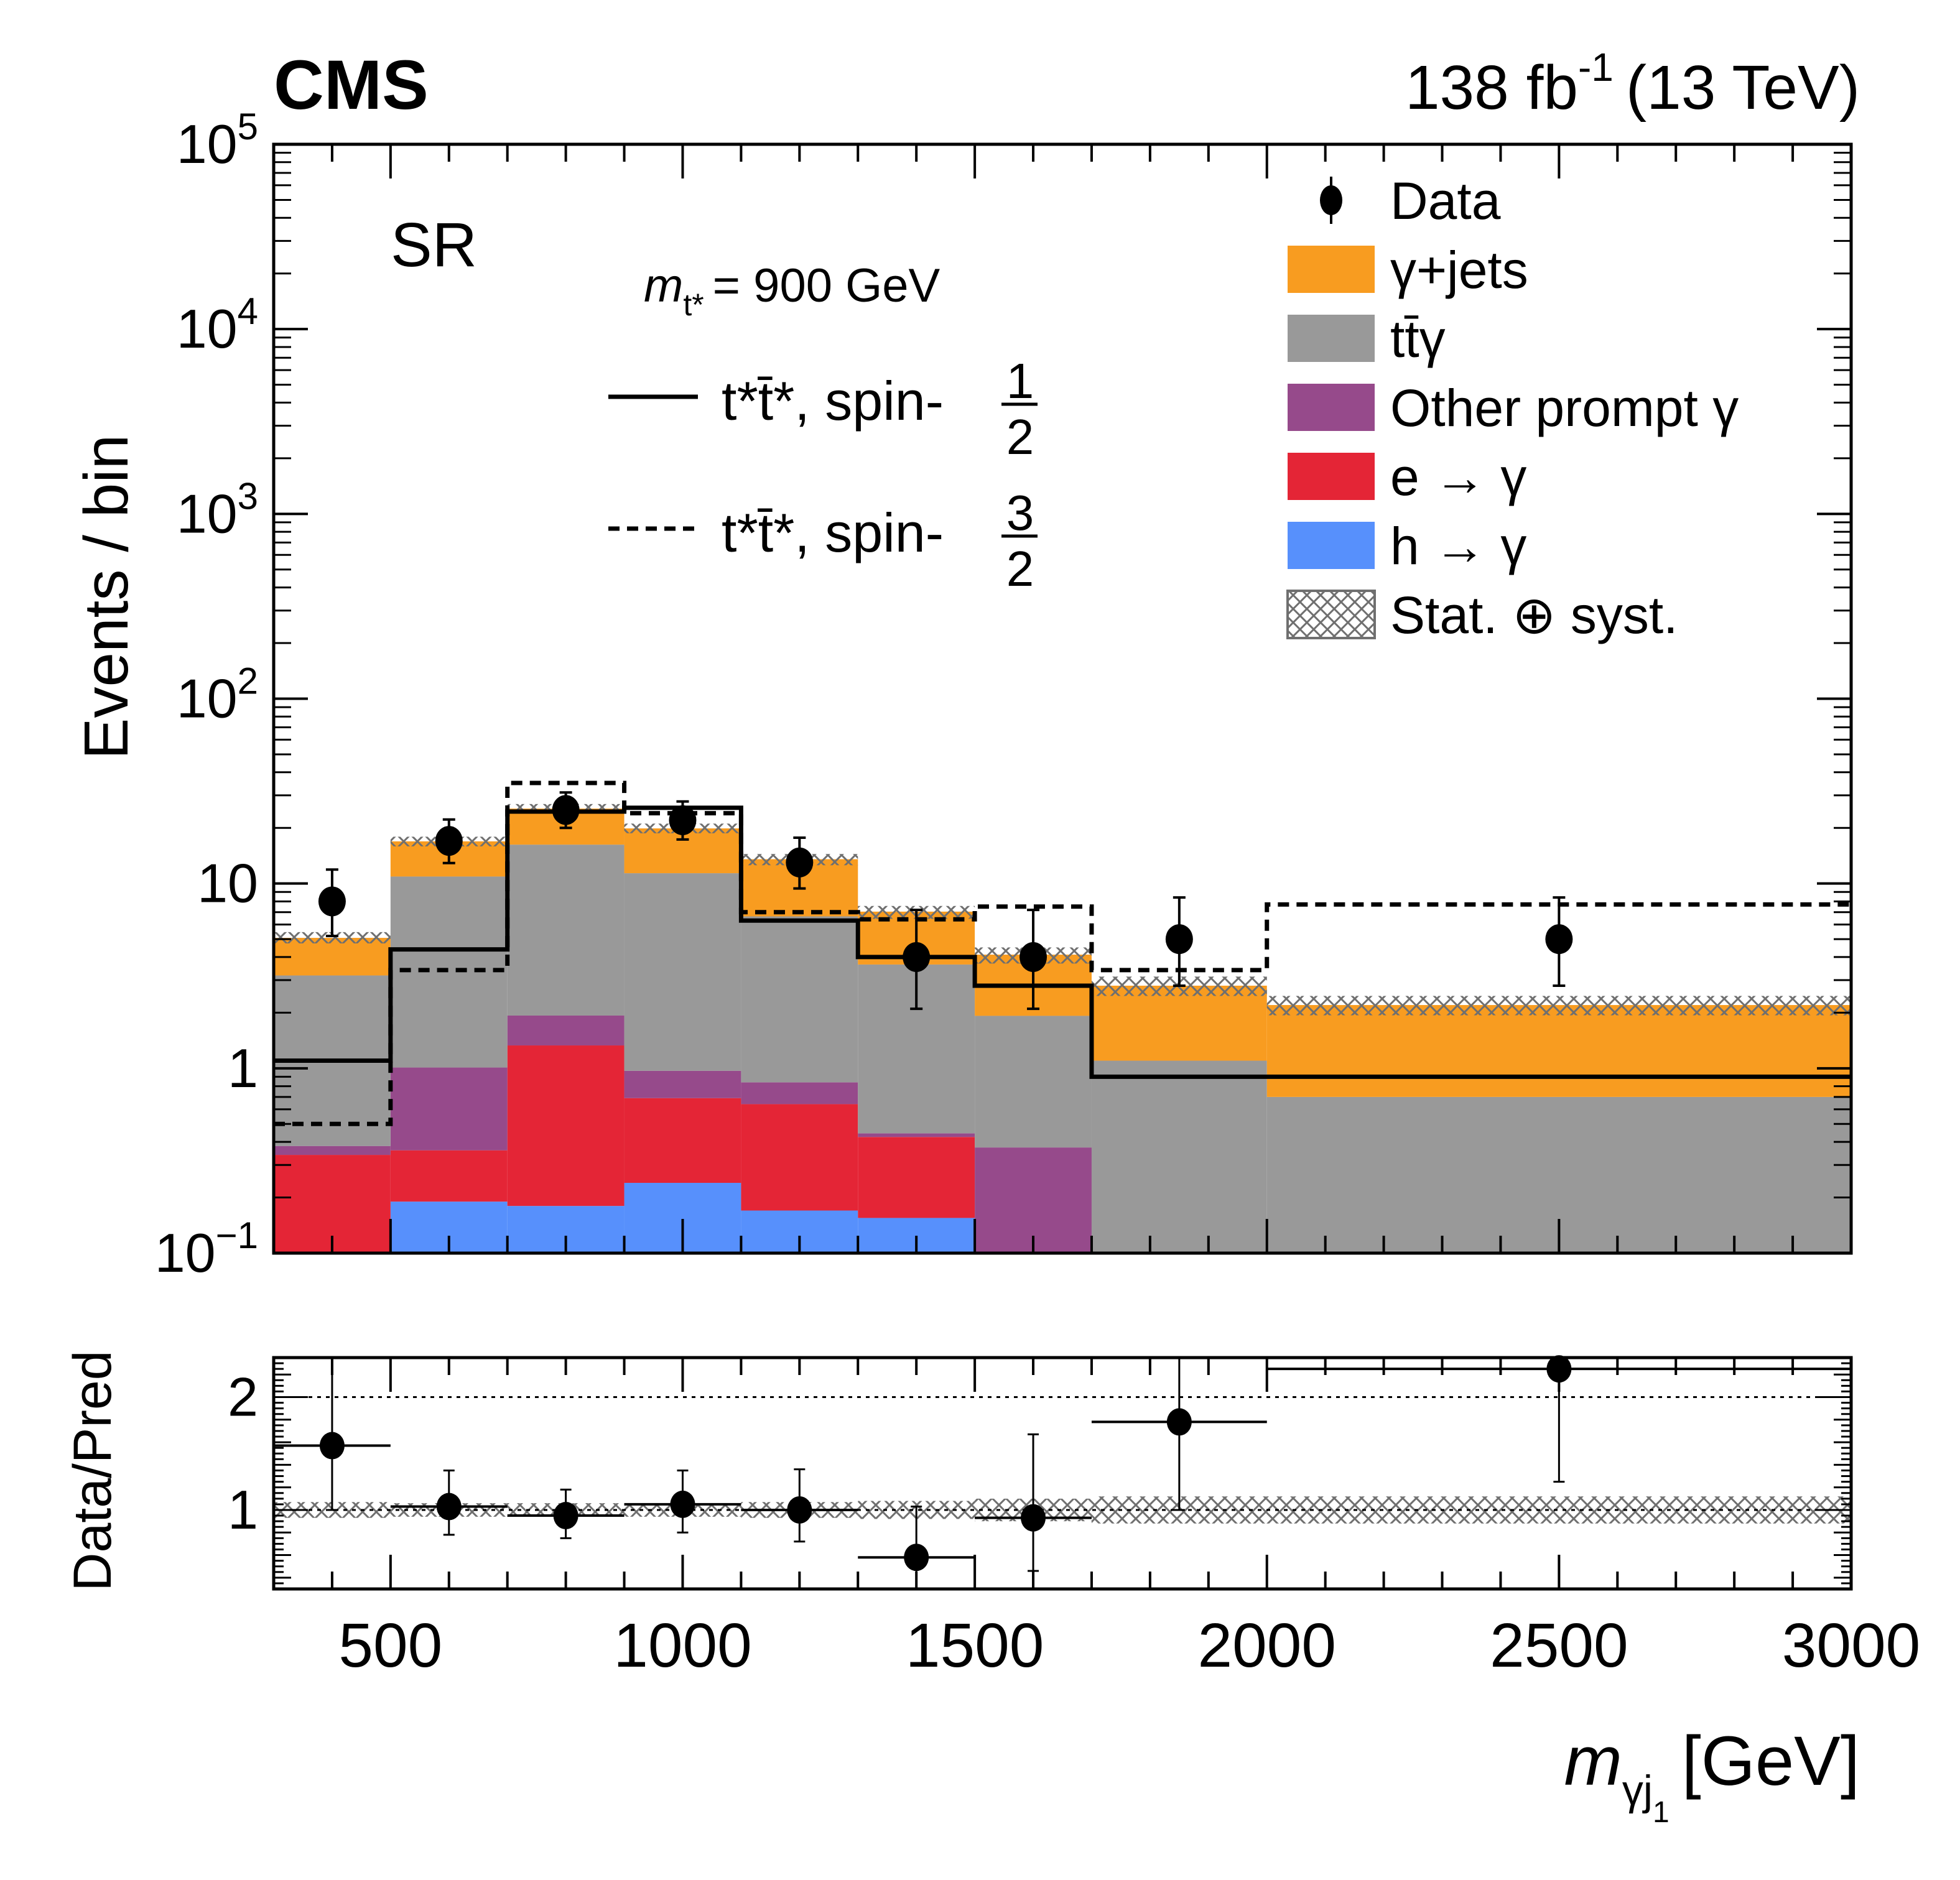  What do you see at coordinates (1331, 339) in the screenshot?
I see `legend-swatch-ttg` at bounding box center [1331, 339].